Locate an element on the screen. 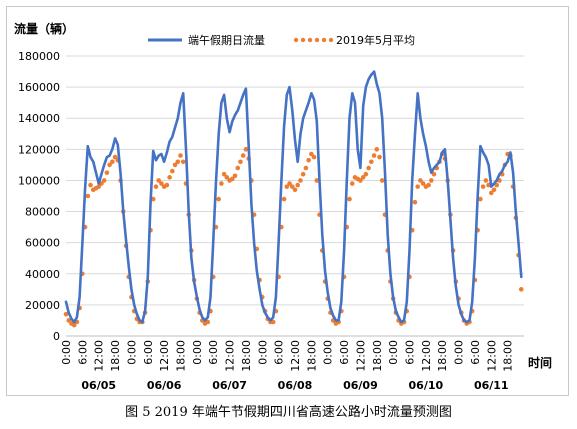 The image size is (577, 429). y-tick-label: 20000 is located at coordinates (42, 305).